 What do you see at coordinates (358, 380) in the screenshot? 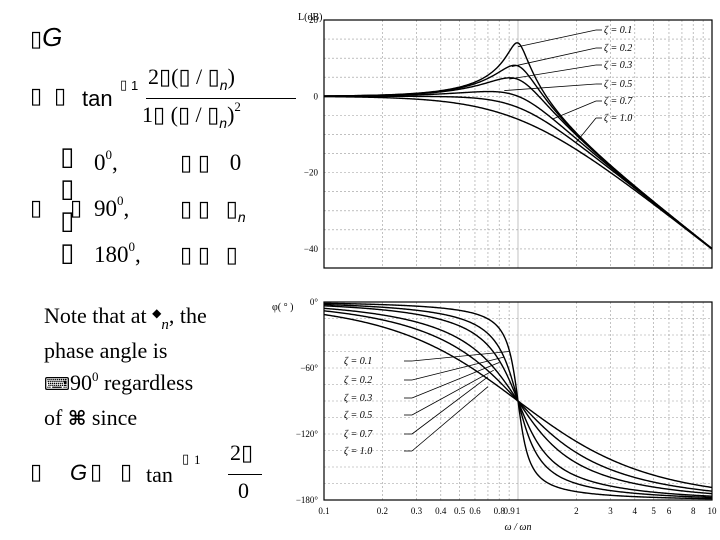
I see `legend-label-zeta-0.2: ζ = 0.2` at bounding box center [358, 380].